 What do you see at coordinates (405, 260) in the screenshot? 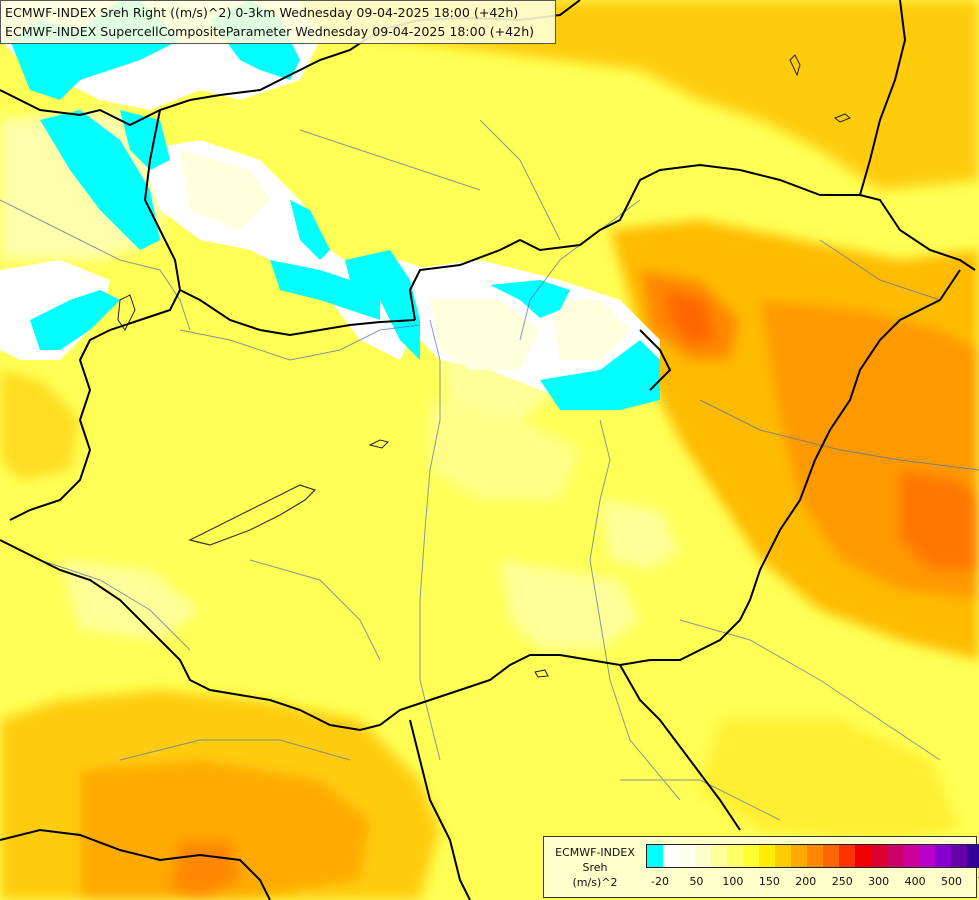
I see `pale-values` at bounding box center [405, 260].